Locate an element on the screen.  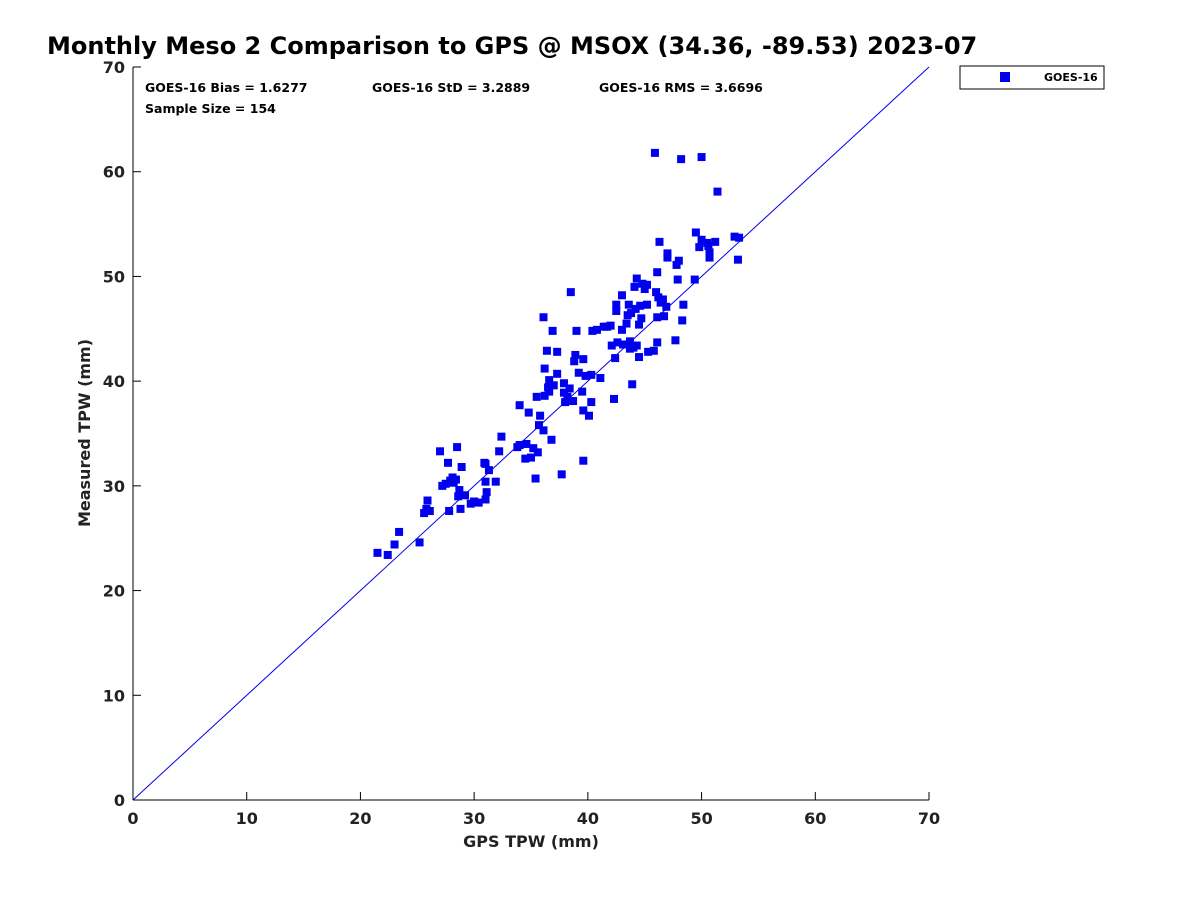
y-tick-label: 0 is located at coordinates (119, 800).